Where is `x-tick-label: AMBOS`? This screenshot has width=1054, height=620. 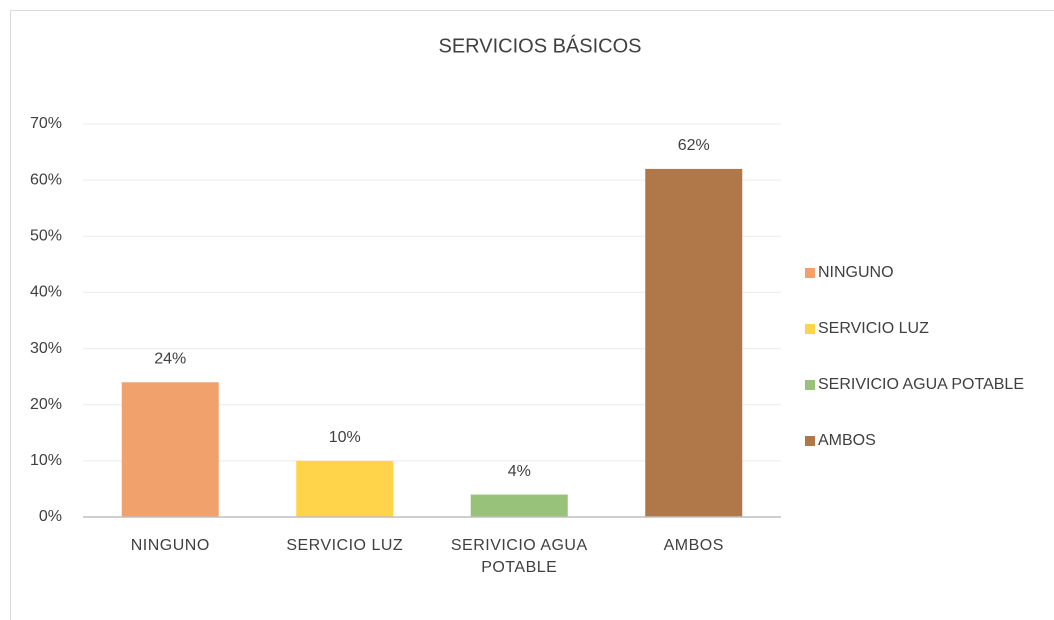 x-tick-label: AMBOS is located at coordinates (693, 545).